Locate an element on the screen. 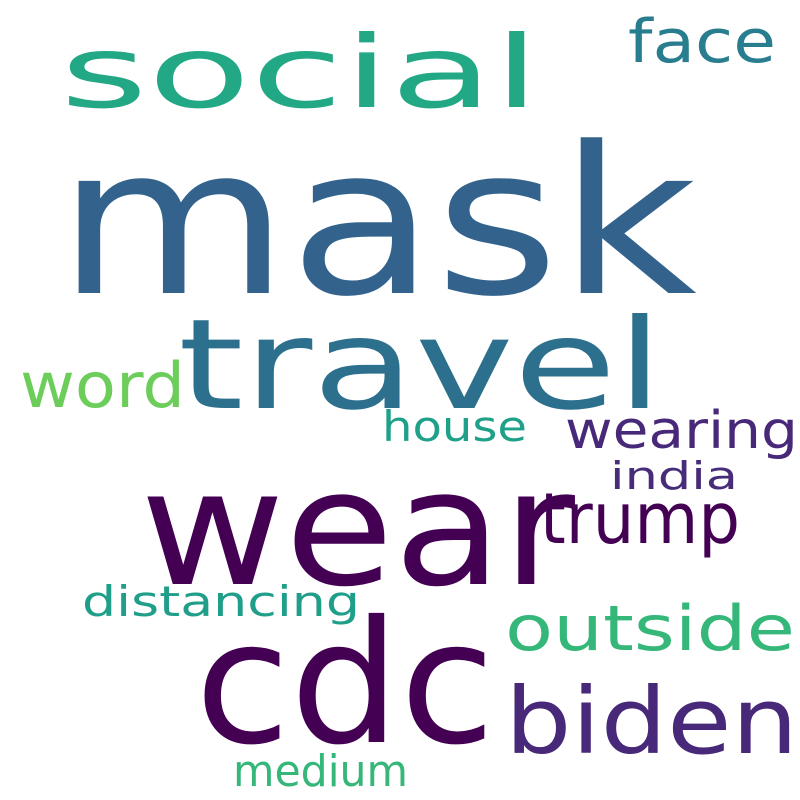 The image size is (800, 800). word-wearing: wearing is located at coordinates (681, 431).